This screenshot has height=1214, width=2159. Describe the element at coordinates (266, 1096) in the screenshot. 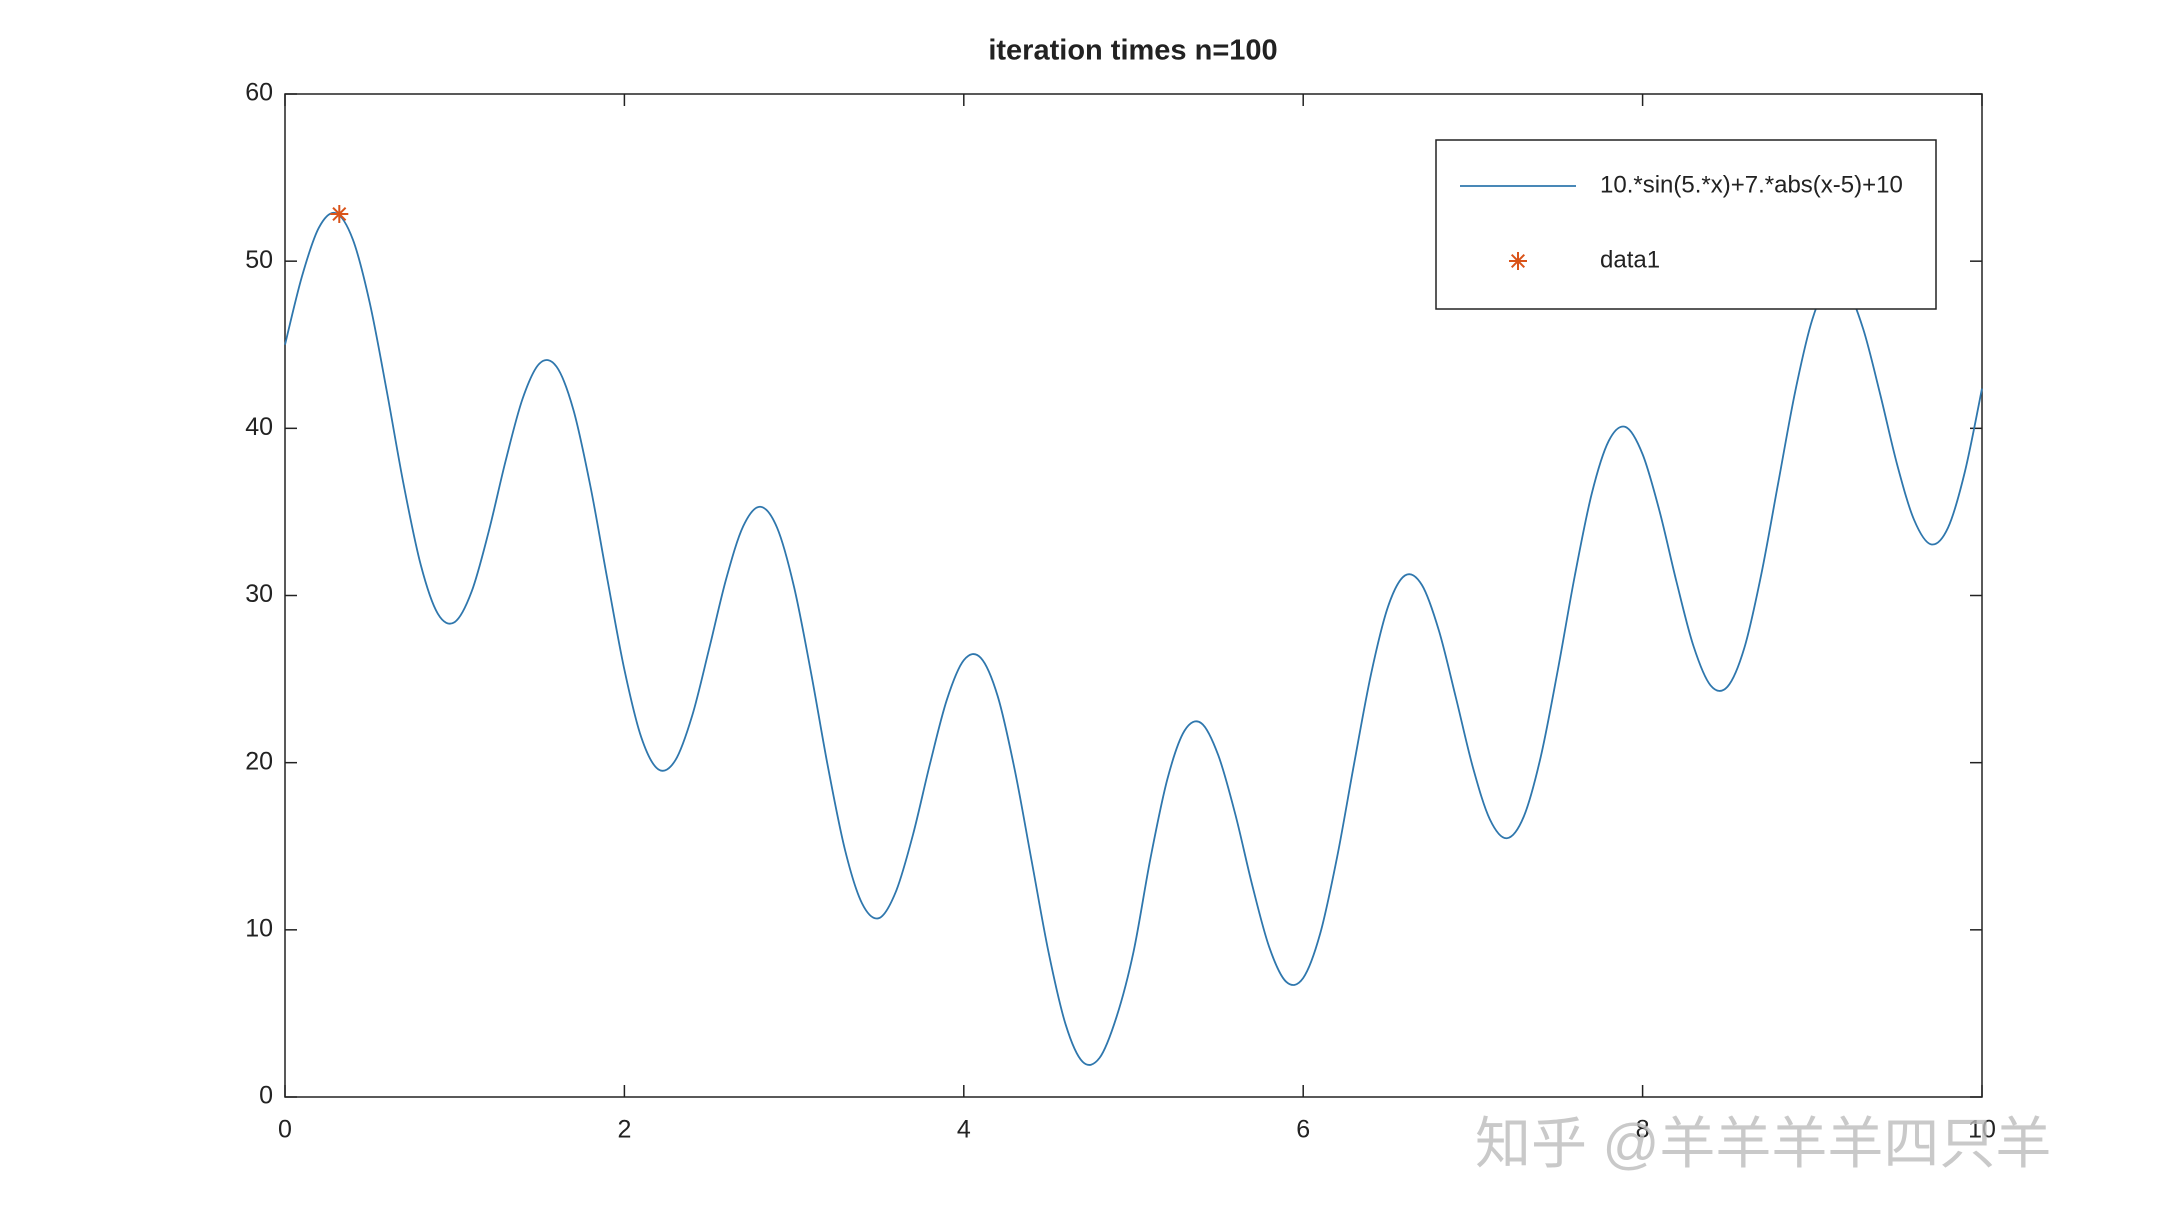

I see `y-tick-label: 0` at that location.